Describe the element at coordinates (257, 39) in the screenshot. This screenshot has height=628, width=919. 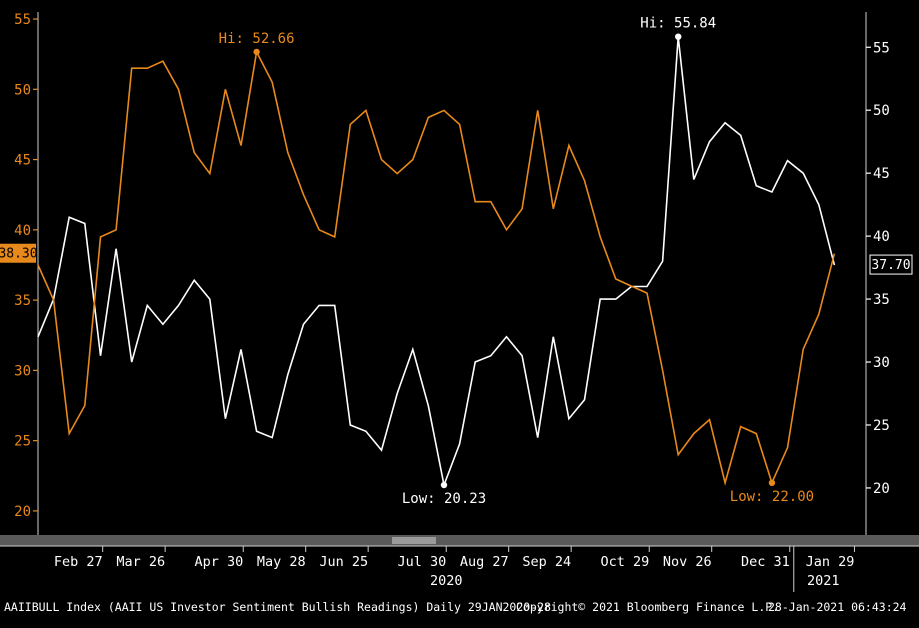
I see `extreme-point-label: Hi: 52.66` at that location.